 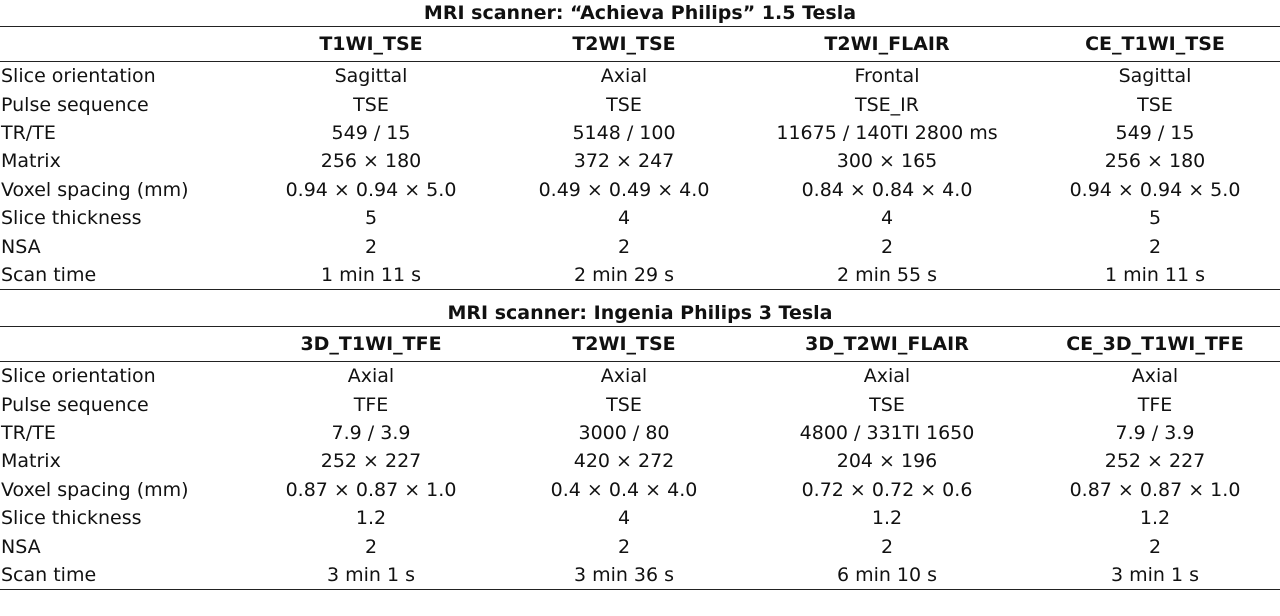 I want to click on table-cell: Frontal, so click(x=887, y=76).